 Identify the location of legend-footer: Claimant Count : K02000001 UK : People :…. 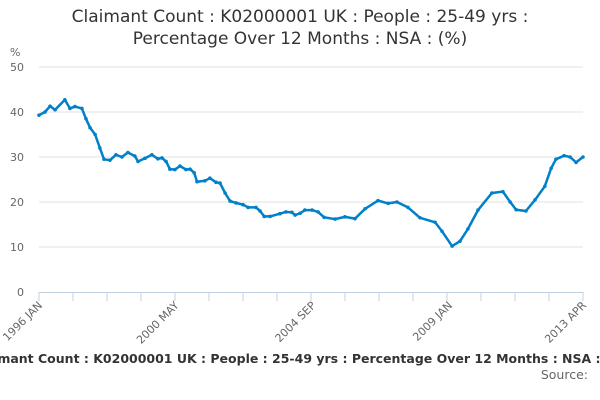
(300, 358).